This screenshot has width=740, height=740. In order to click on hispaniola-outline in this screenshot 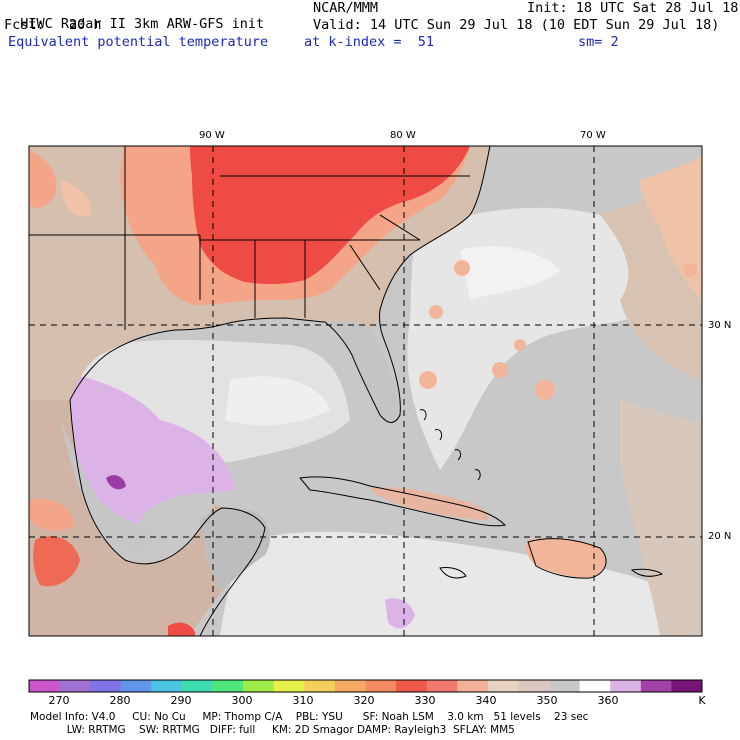, I will do `click(567, 558)`.